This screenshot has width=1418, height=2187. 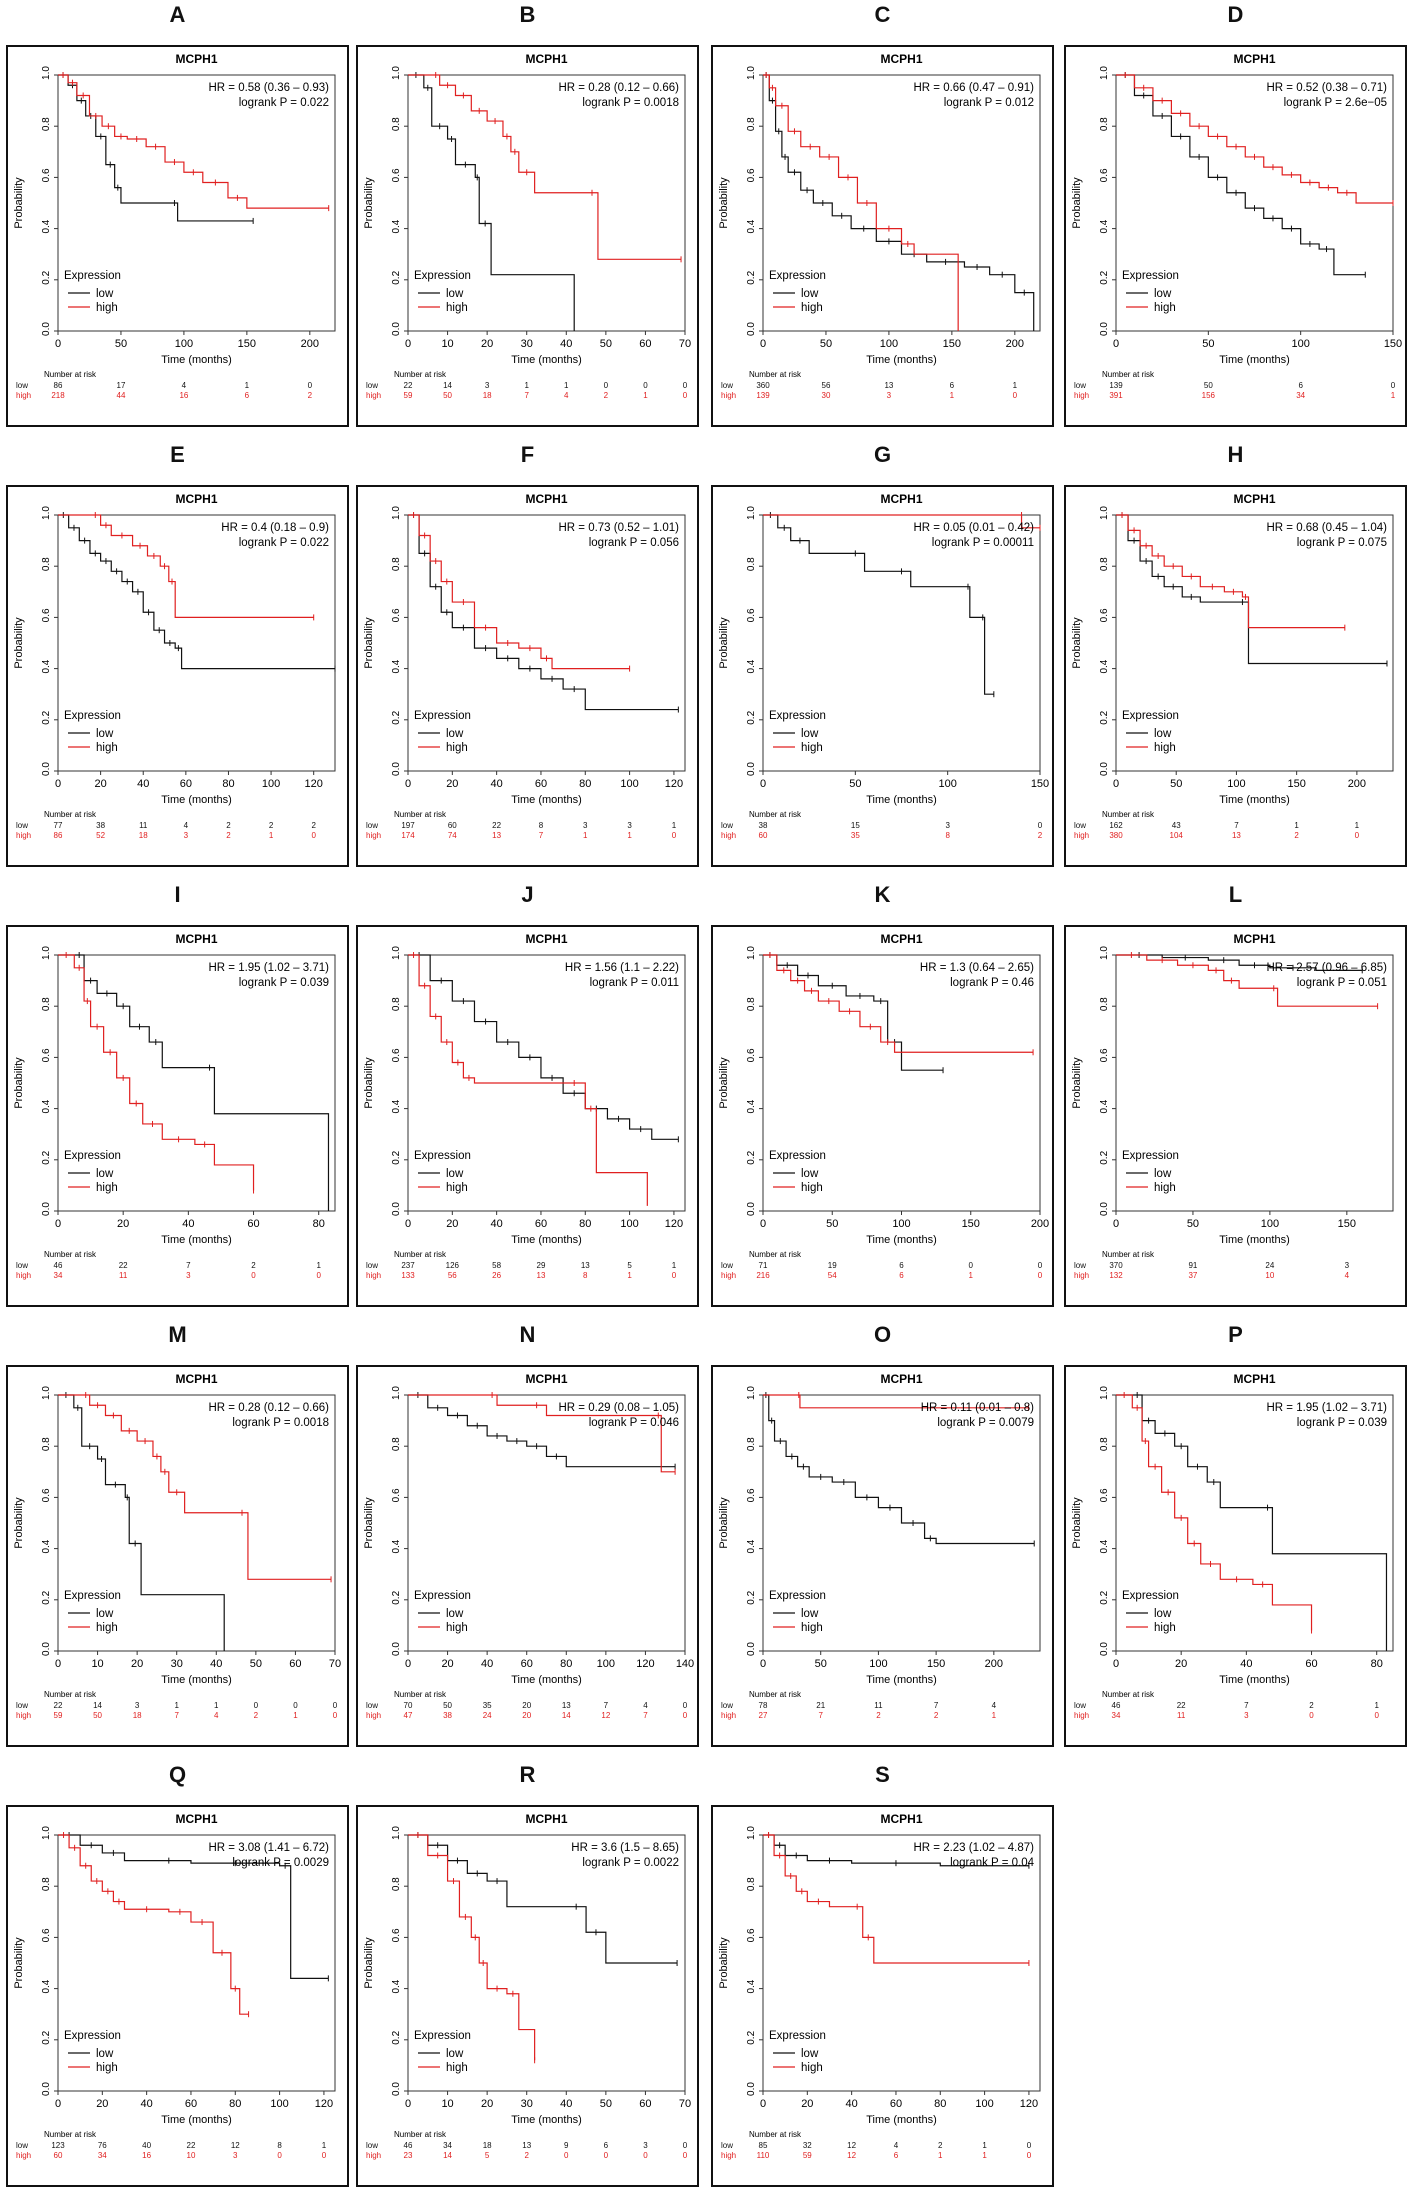 I want to click on panel-letter: P, so click(x=1235, y=1334).